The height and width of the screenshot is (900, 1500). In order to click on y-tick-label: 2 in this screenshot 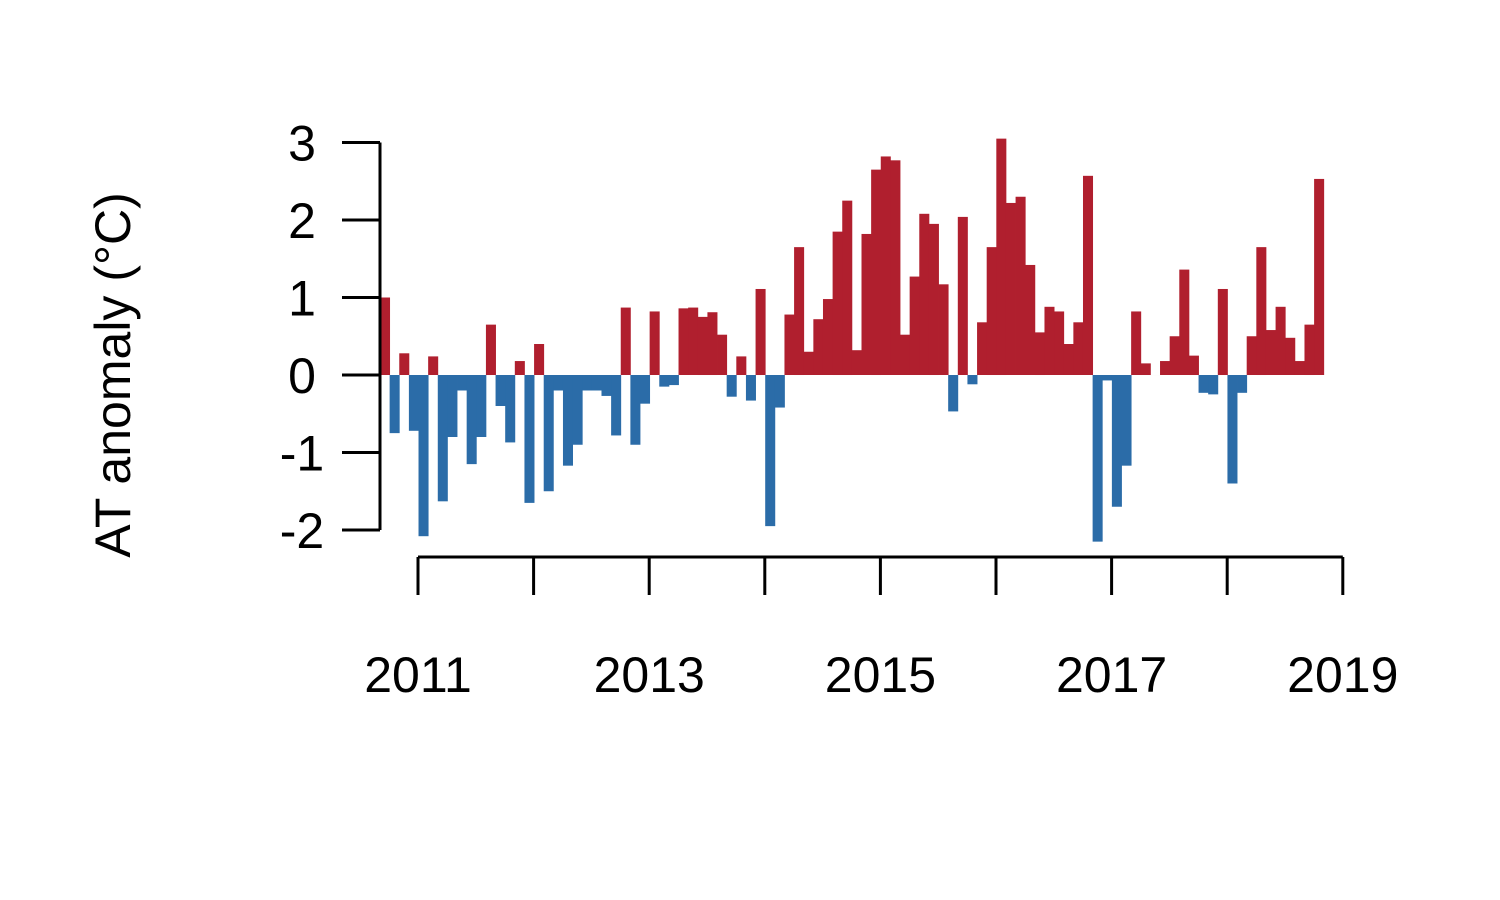, I will do `click(302, 221)`.